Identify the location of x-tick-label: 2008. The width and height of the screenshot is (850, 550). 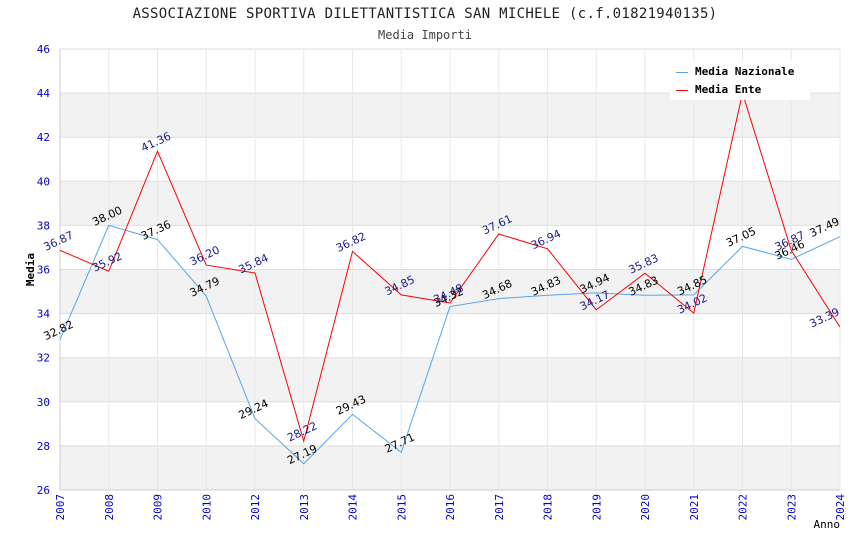
(109, 507).